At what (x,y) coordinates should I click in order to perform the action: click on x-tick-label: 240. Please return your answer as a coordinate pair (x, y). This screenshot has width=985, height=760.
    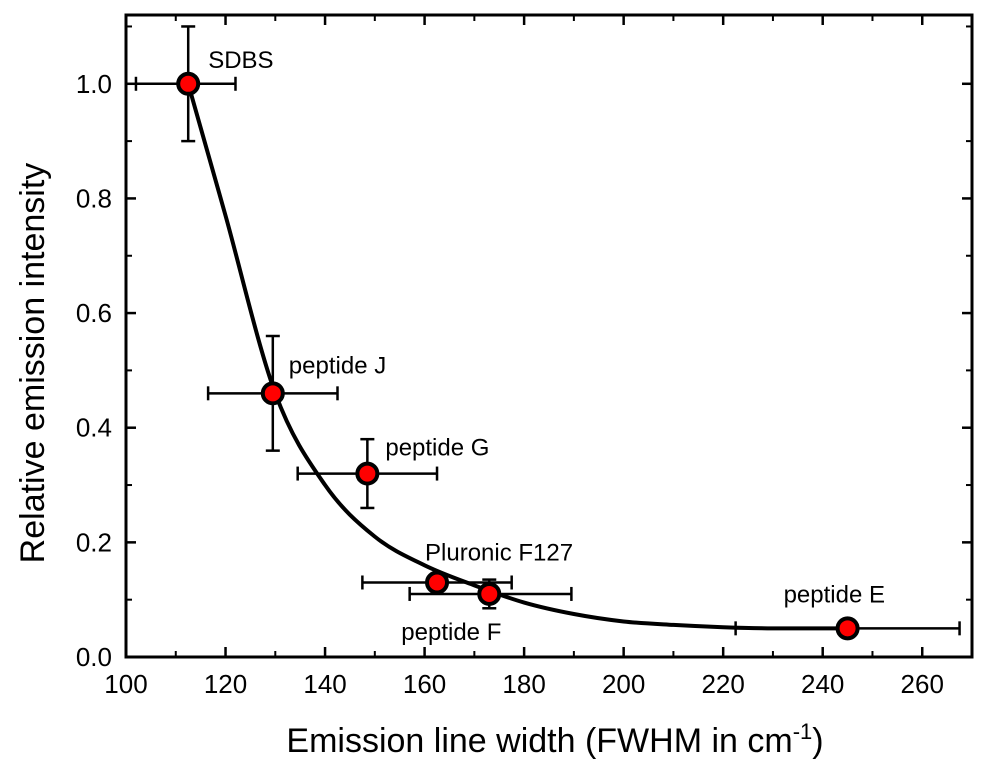
    Looking at the image, I should click on (822, 684).